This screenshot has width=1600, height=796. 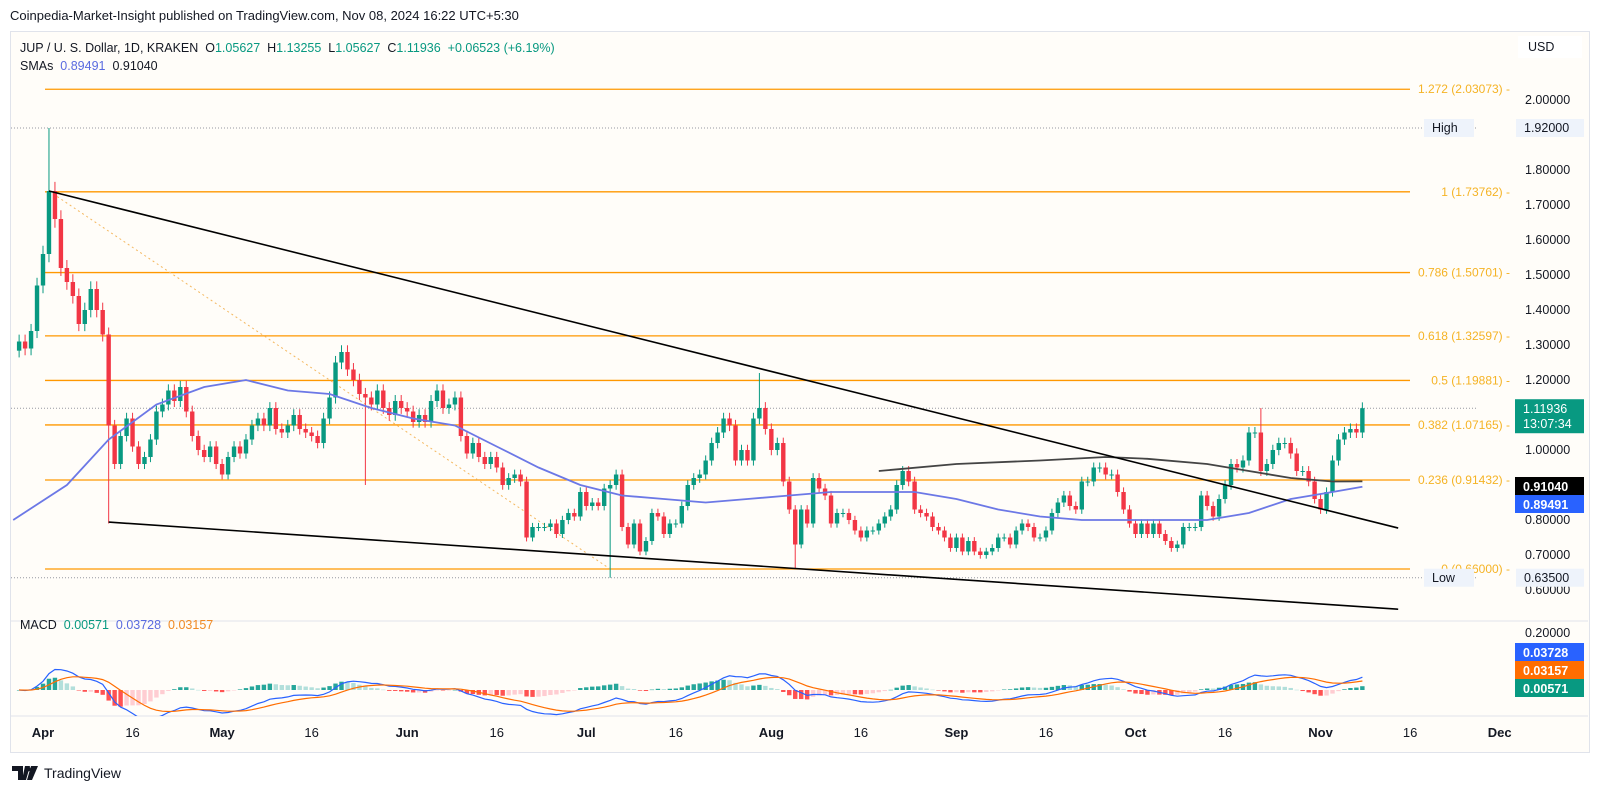 What do you see at coordinates (586, 732) in the screenshot?
I see `time-tick-label: Jul` at bounding box center [586, 732].